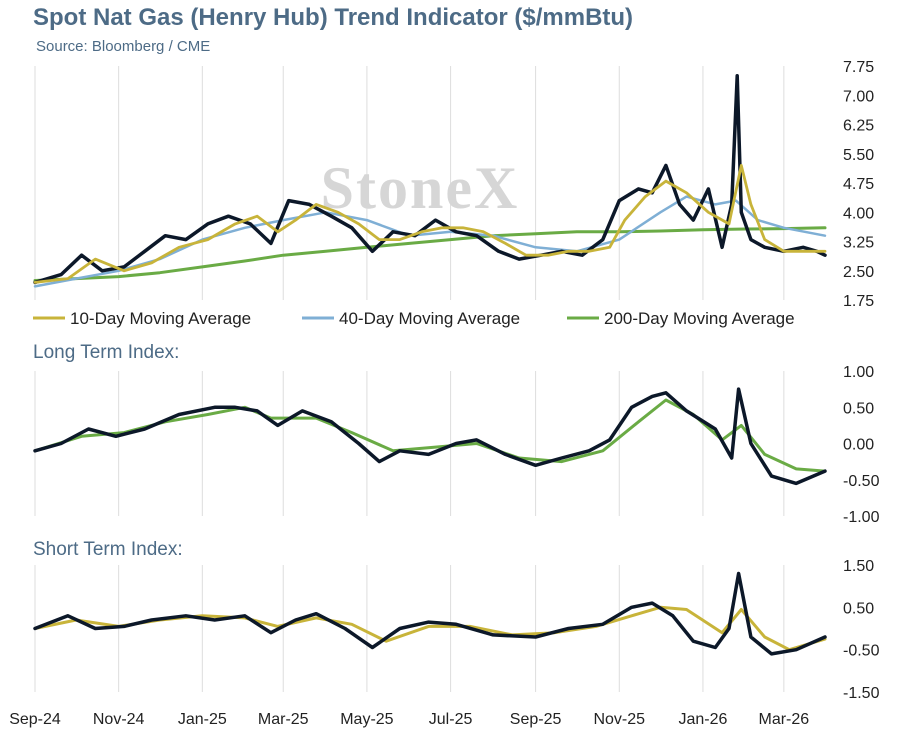  I want to click on y-tick-label: 1.50, so click(858, 566).